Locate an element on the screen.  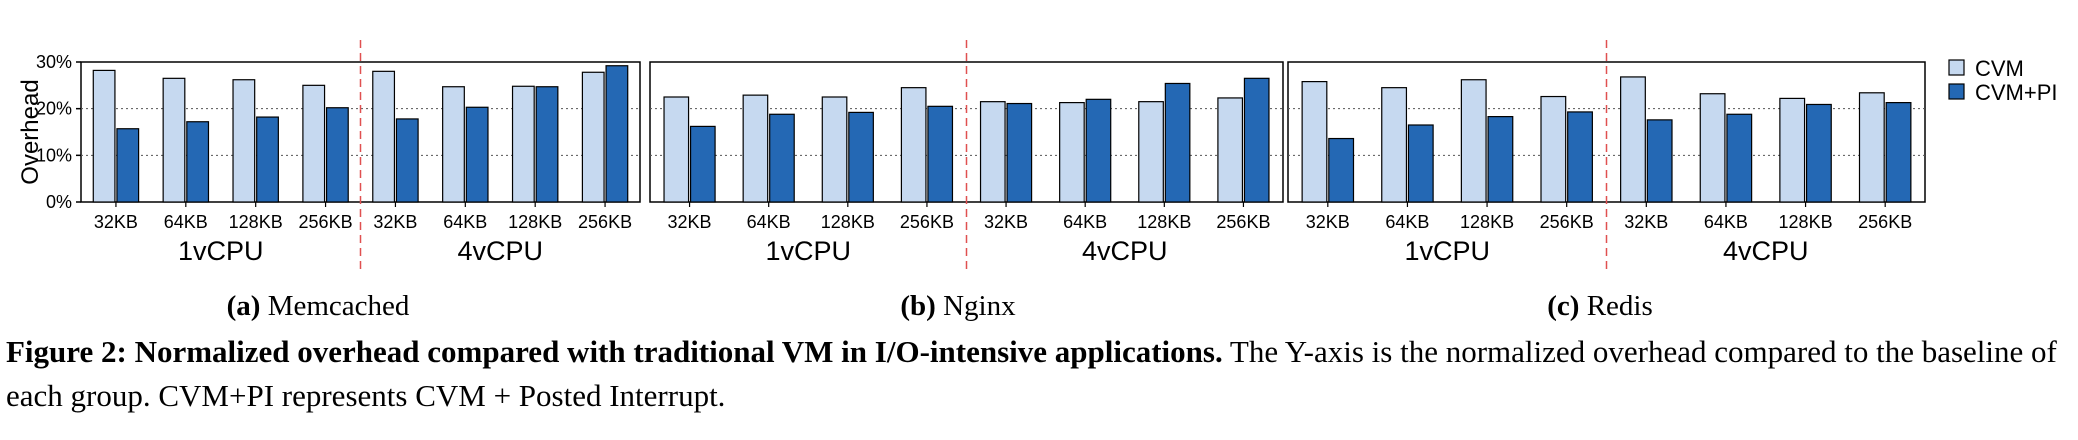
y-tick-label: 20% is located at coordinates (54, 109).